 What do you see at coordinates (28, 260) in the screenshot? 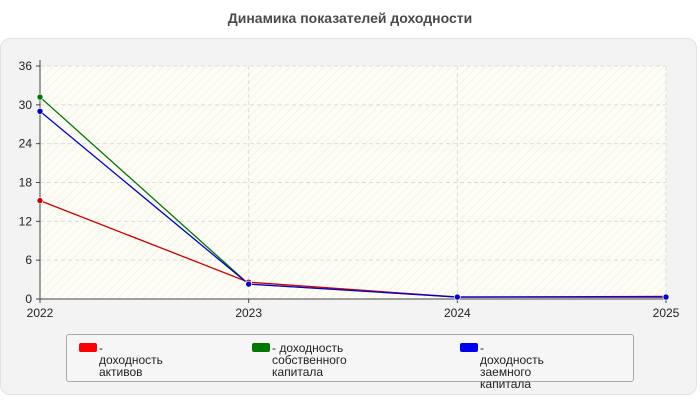
I see `y-tick-label: 6` at bounding box center [28, 260].